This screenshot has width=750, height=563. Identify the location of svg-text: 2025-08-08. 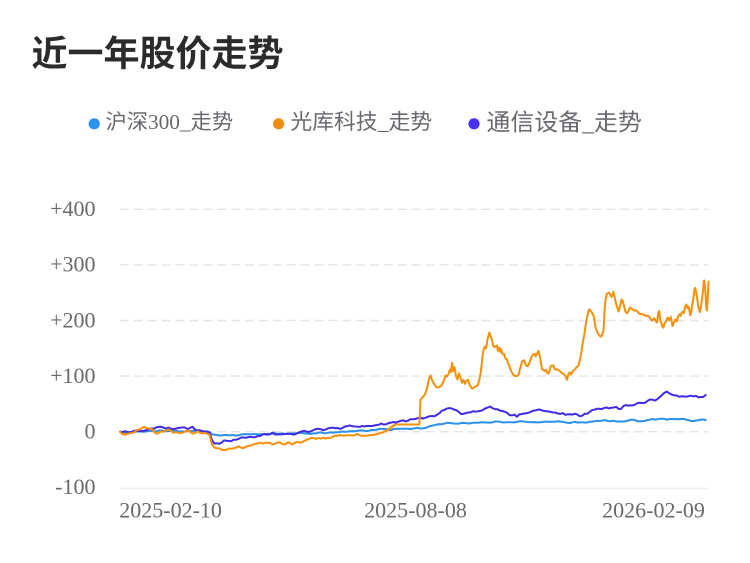
(415, 509).